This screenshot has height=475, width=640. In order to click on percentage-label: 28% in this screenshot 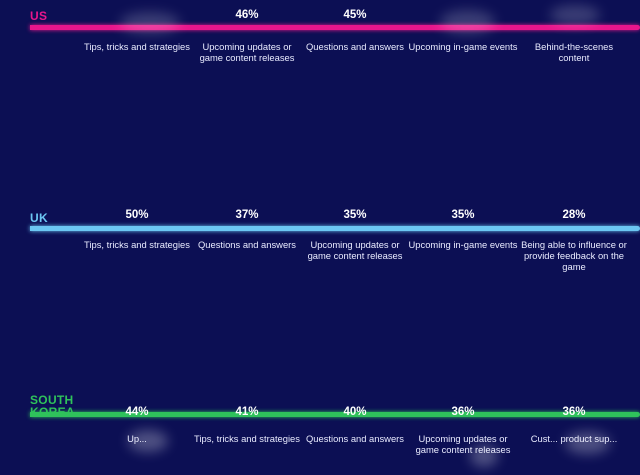, I will do `click(574, 215)`.